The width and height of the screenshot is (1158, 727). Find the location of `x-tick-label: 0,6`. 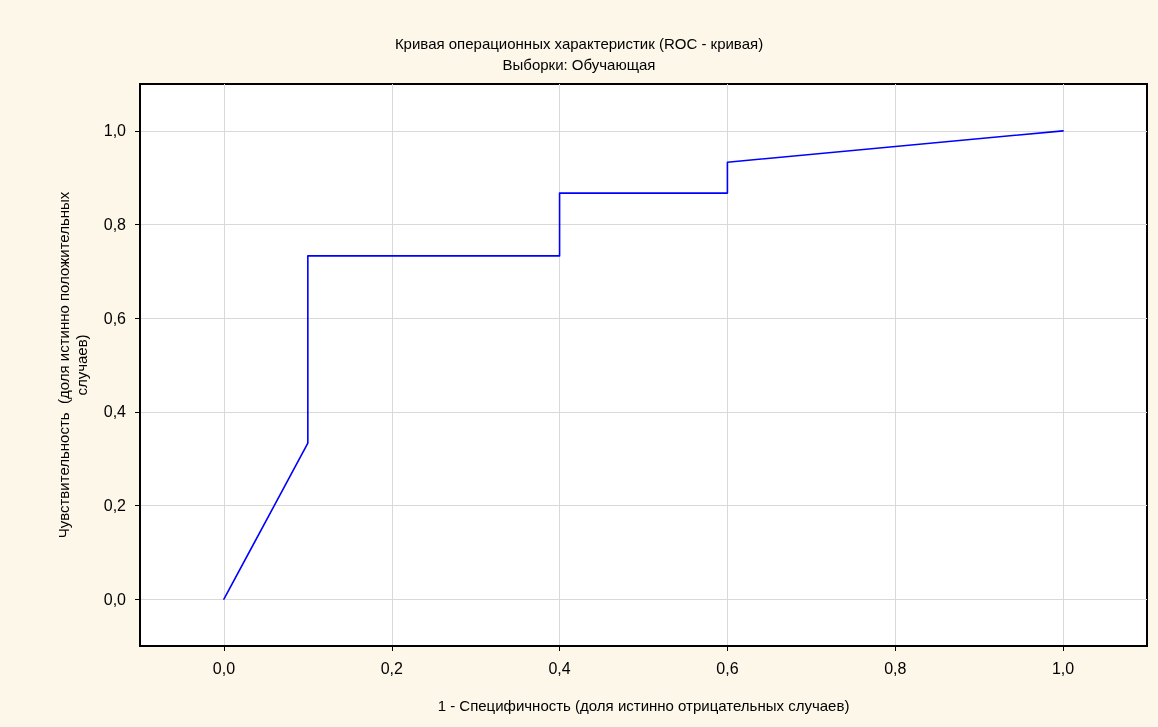

x-tick-label: 0,6 is located at coordinates (727, 668).